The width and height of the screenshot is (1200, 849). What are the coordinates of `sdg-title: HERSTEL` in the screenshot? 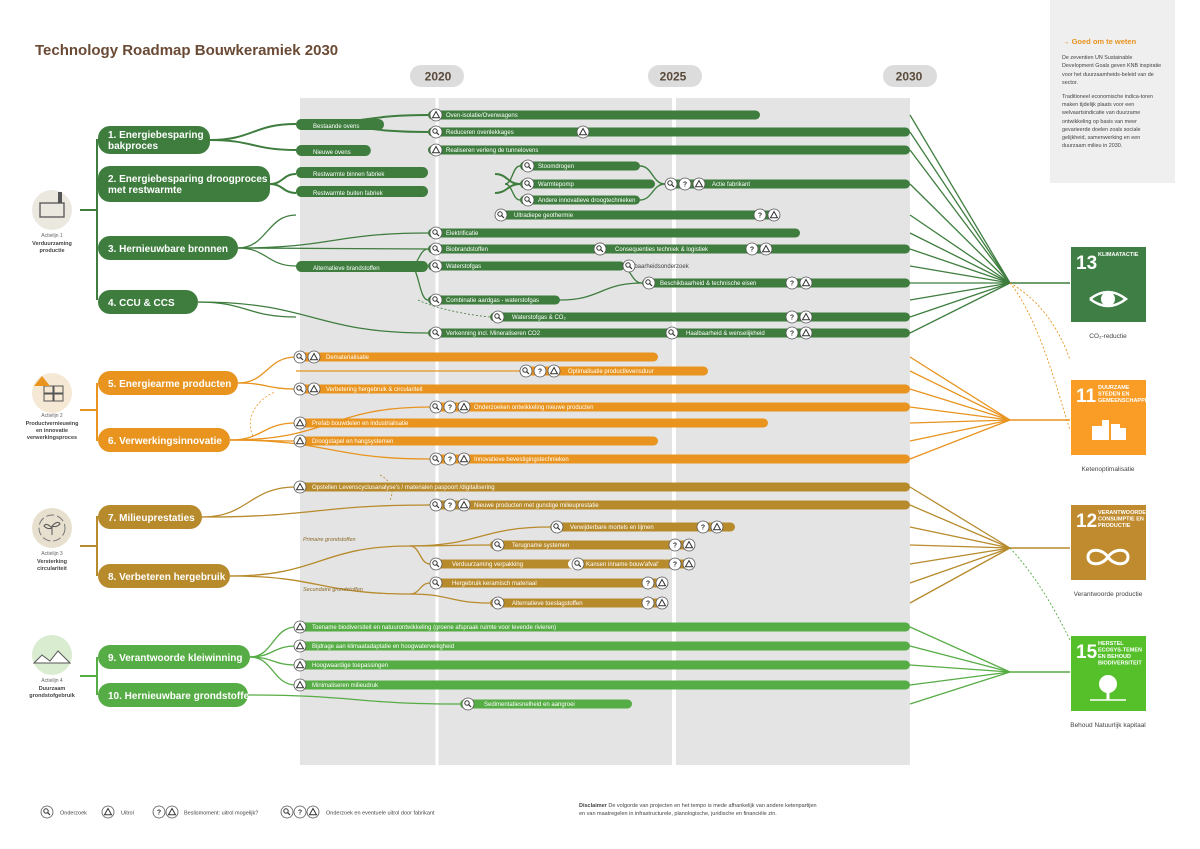 It's located at (1111, 644).